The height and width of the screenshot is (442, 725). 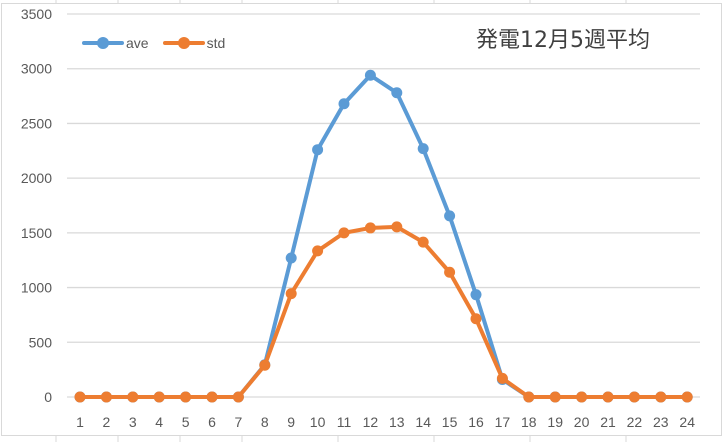 What do you see at coordinates (36, 69) in the screenshot?
I see `y-tick-label: 3000` at bounding box center [36, 69].